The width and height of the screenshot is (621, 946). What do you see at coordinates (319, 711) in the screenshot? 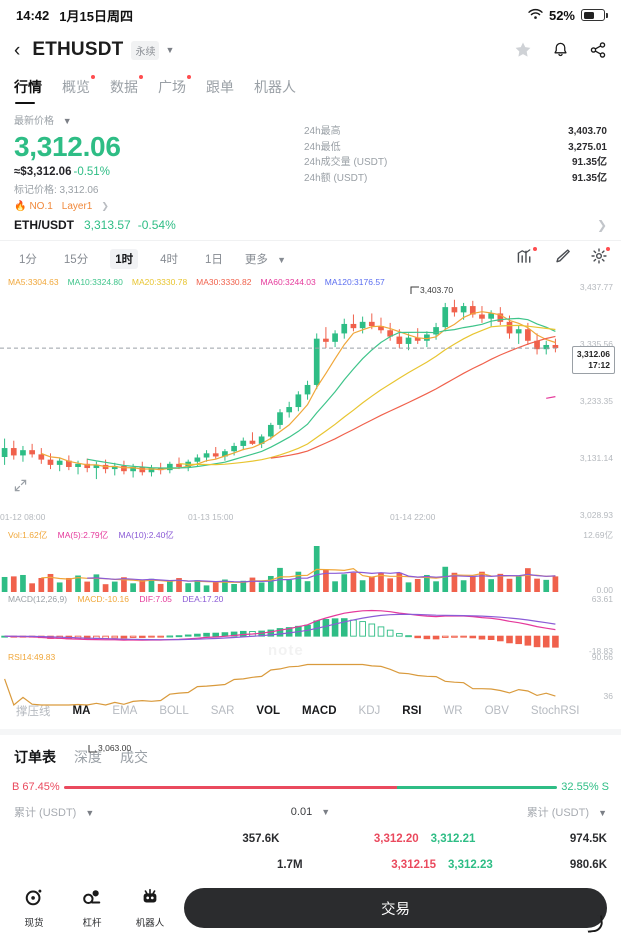
I see `indicator-tab-macd: MACD` at bounding box center [319, 711].